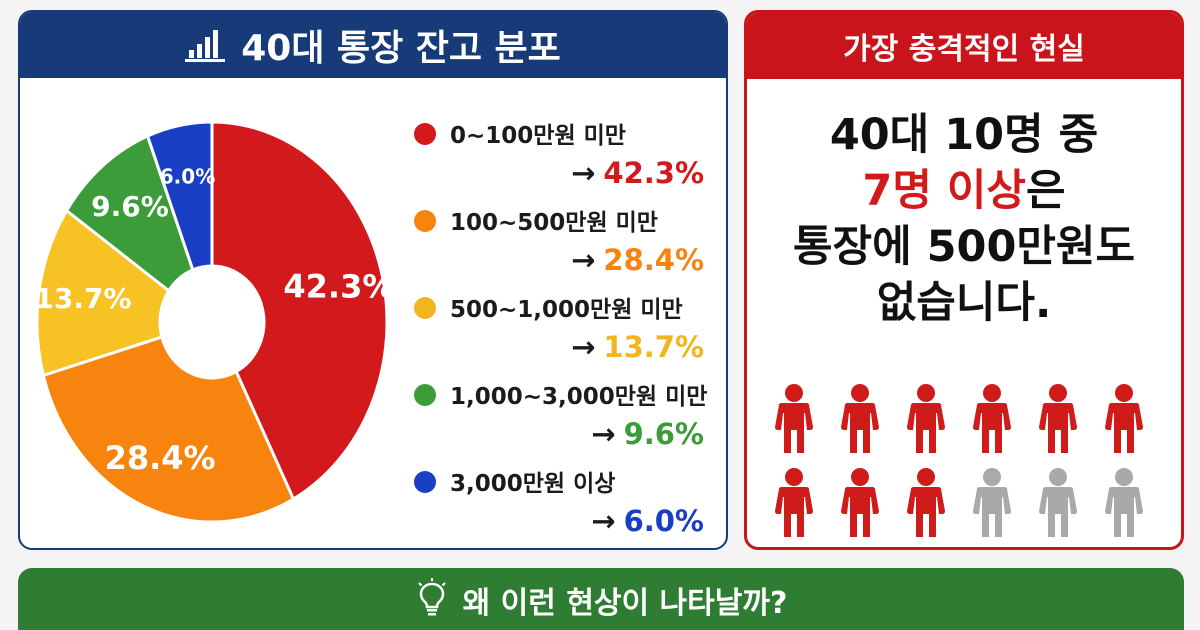 The height and width of the screenshot is (630, 1200). I want to click on message-line-2: 7명 이상은, so click(964, 191).